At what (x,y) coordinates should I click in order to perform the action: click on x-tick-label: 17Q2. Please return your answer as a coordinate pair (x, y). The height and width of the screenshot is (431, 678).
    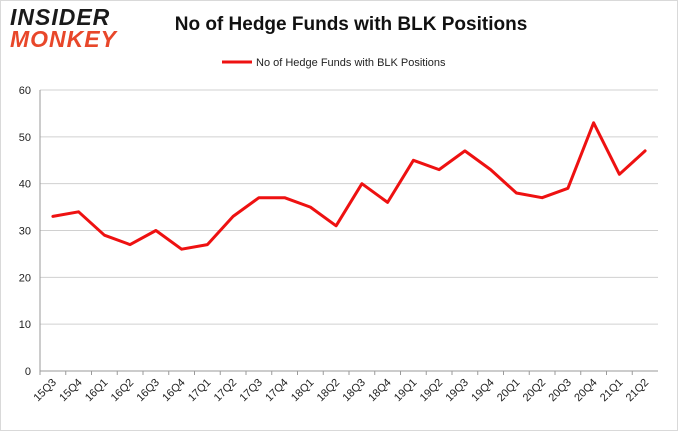
    Looking at the image, I should click on (226, 391).